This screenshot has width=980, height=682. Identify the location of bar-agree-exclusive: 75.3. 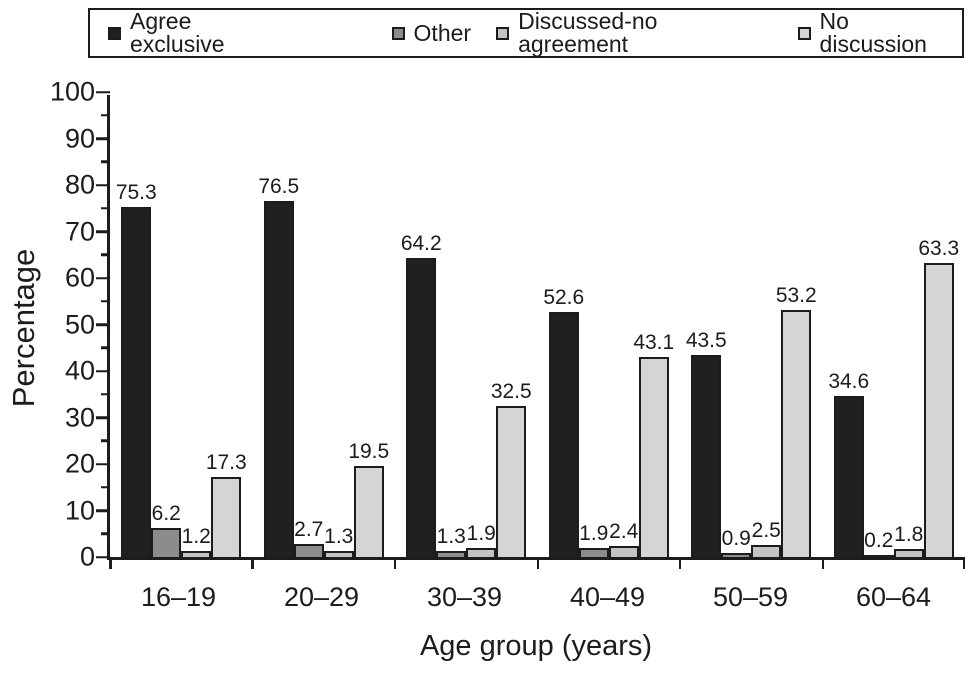
(136, 369).